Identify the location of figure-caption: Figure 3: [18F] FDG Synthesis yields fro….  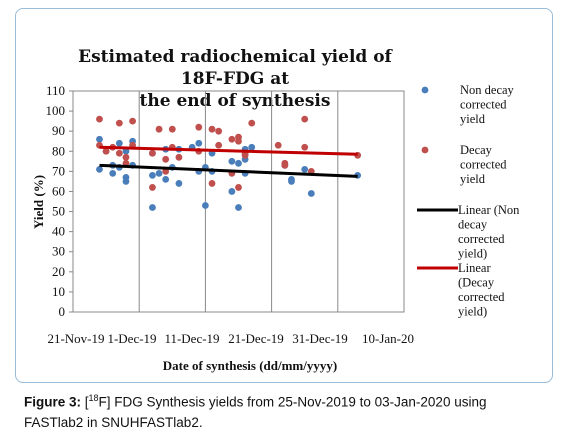
(289, 410).